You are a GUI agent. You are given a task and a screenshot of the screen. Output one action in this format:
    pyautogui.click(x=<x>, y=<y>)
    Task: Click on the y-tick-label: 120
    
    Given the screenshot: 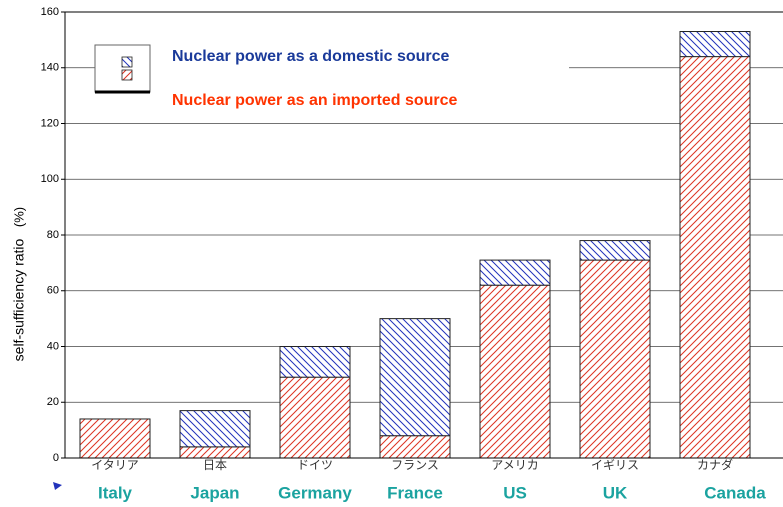 What is the action you would take?
    pyautogui.click(x=50, y=123)
    